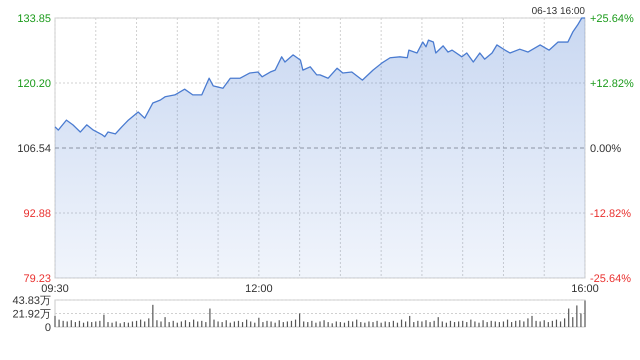 The height and width of the screenshot is (360, 640). What do you see at coordinates (31, 314) in the screenshot?
I see `y-tick-label: 21.92万` at bounding box center [31, 314].